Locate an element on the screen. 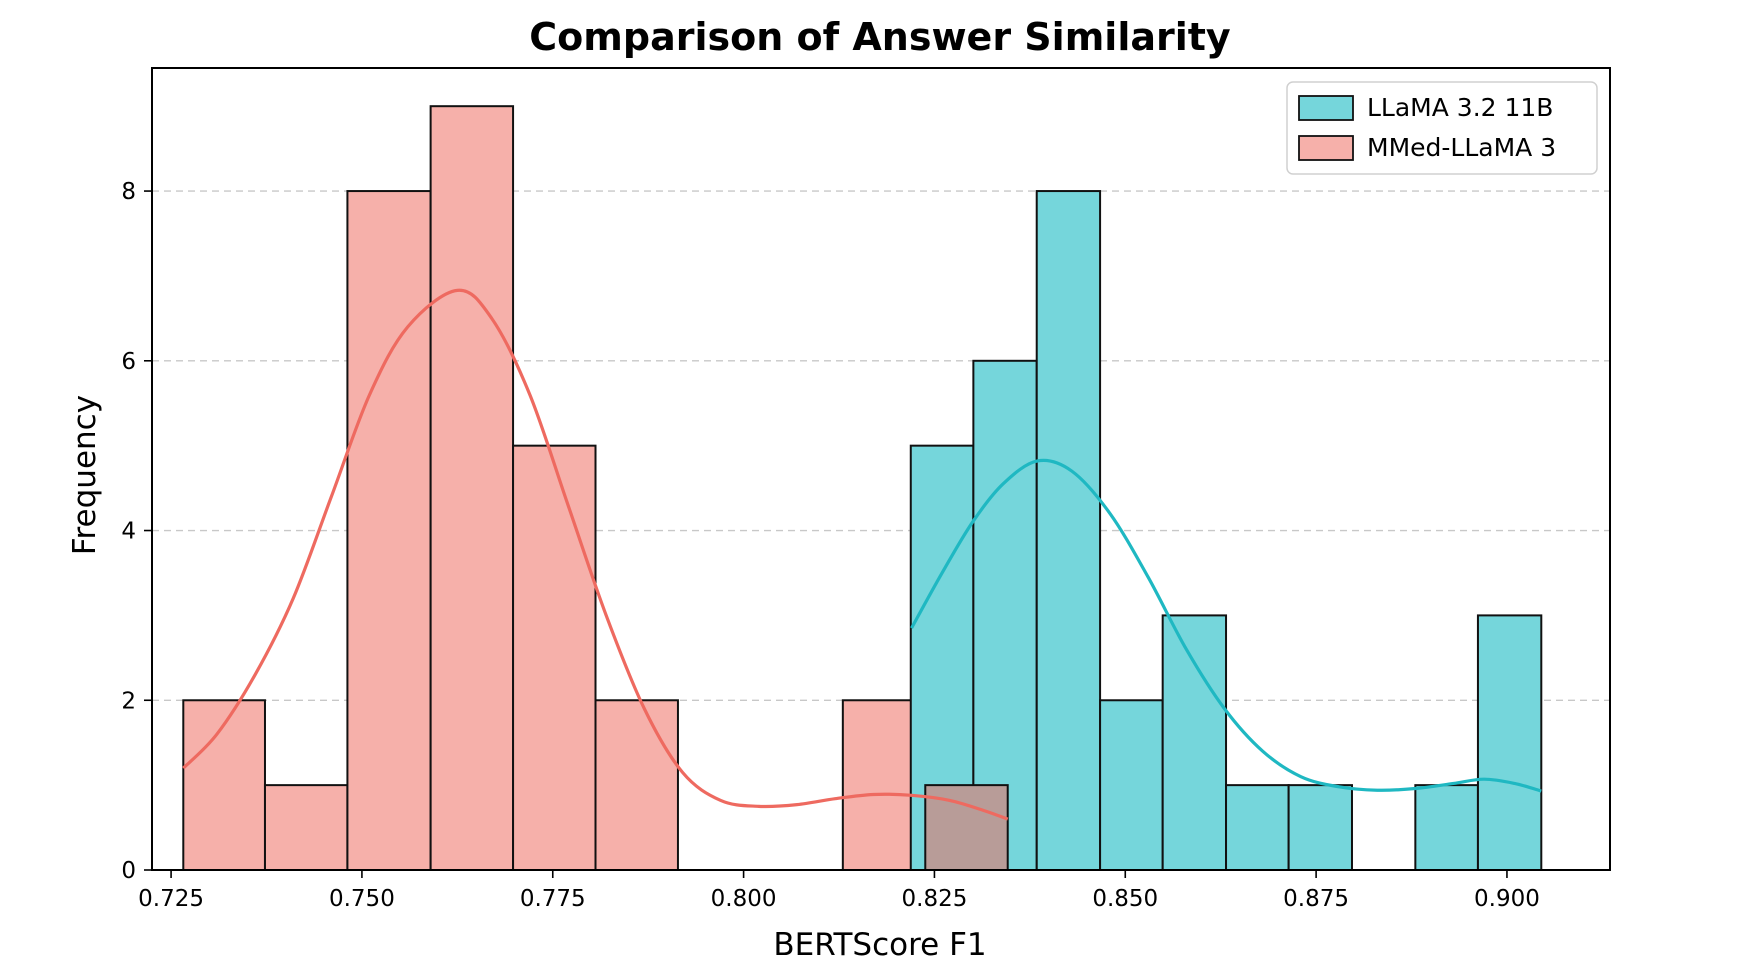  x-tick-label: 0.900 is located at coordinates (1507, 899).